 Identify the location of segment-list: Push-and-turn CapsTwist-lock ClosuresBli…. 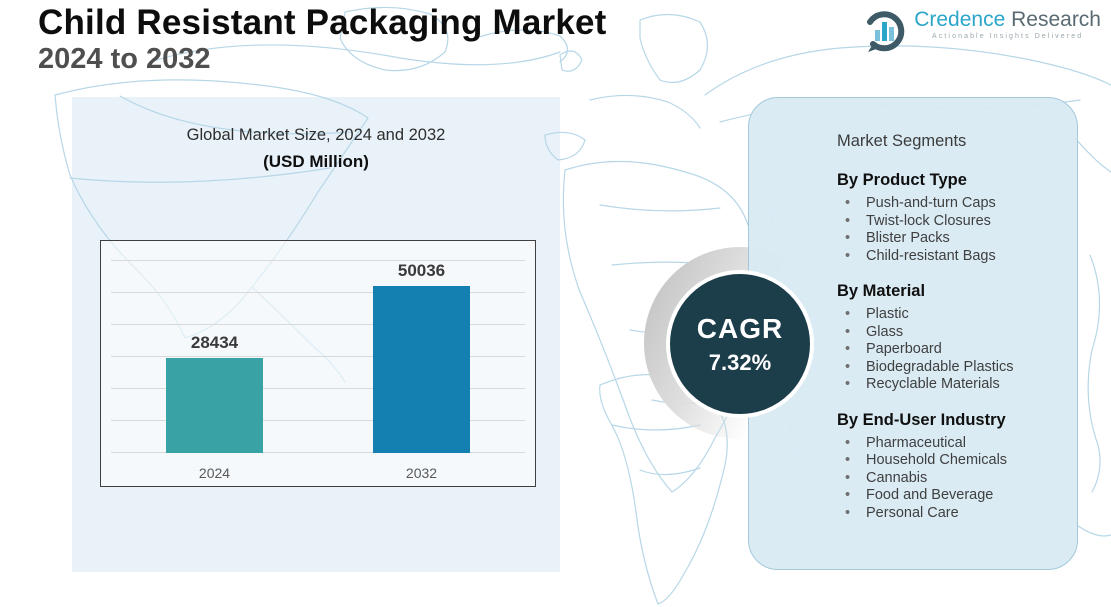
(948, 230).